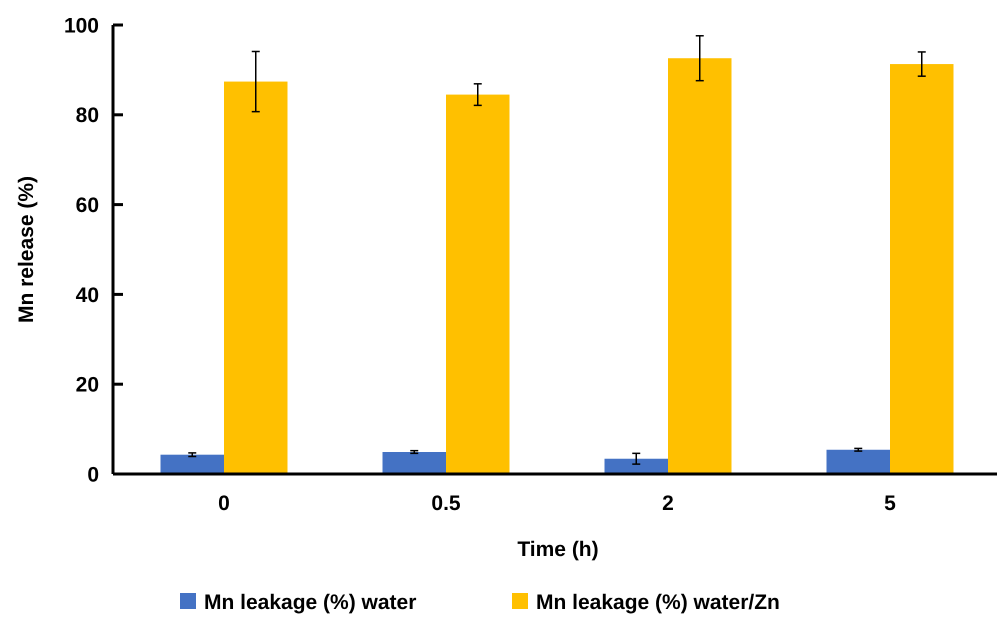  Describe the element at coordinates (26, 250) in the screenshot. I see `y-axis-title: Mn release (%)` at that location.